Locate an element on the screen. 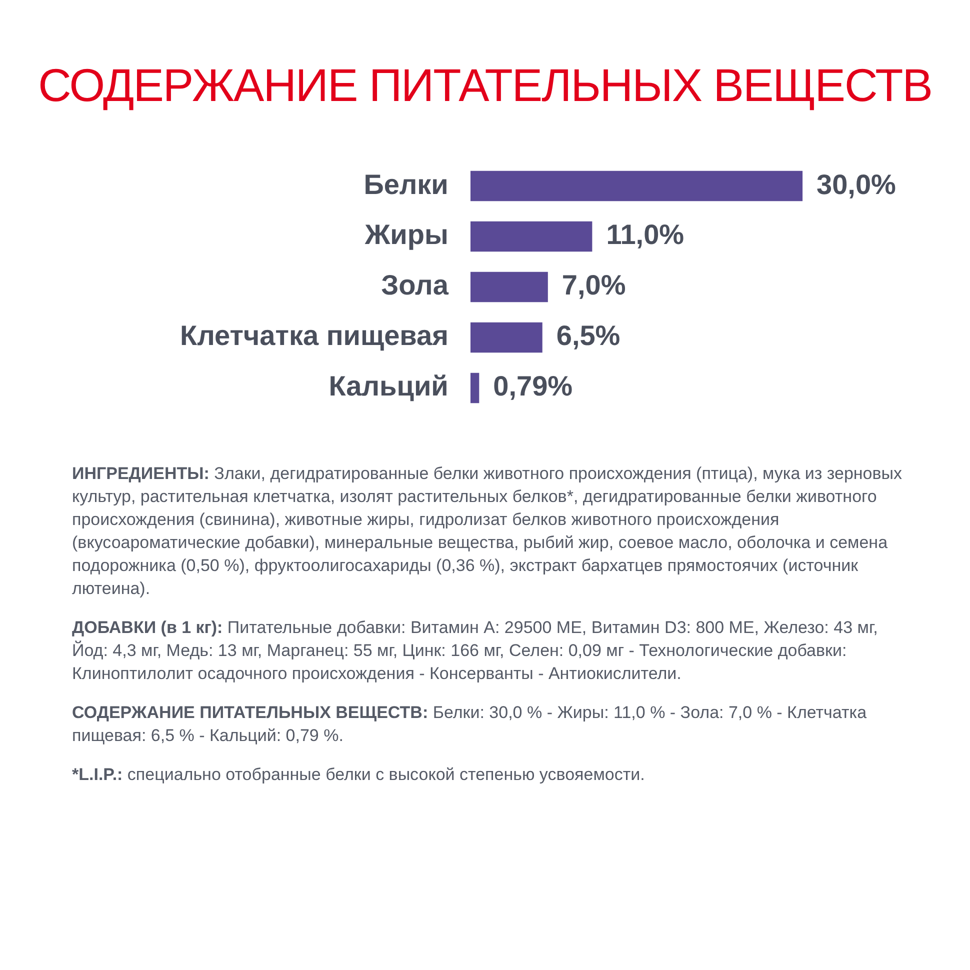 The height and width of the screenshot is (970, 970). y-tick-label: Жиры is located at coordinates (406, 234).